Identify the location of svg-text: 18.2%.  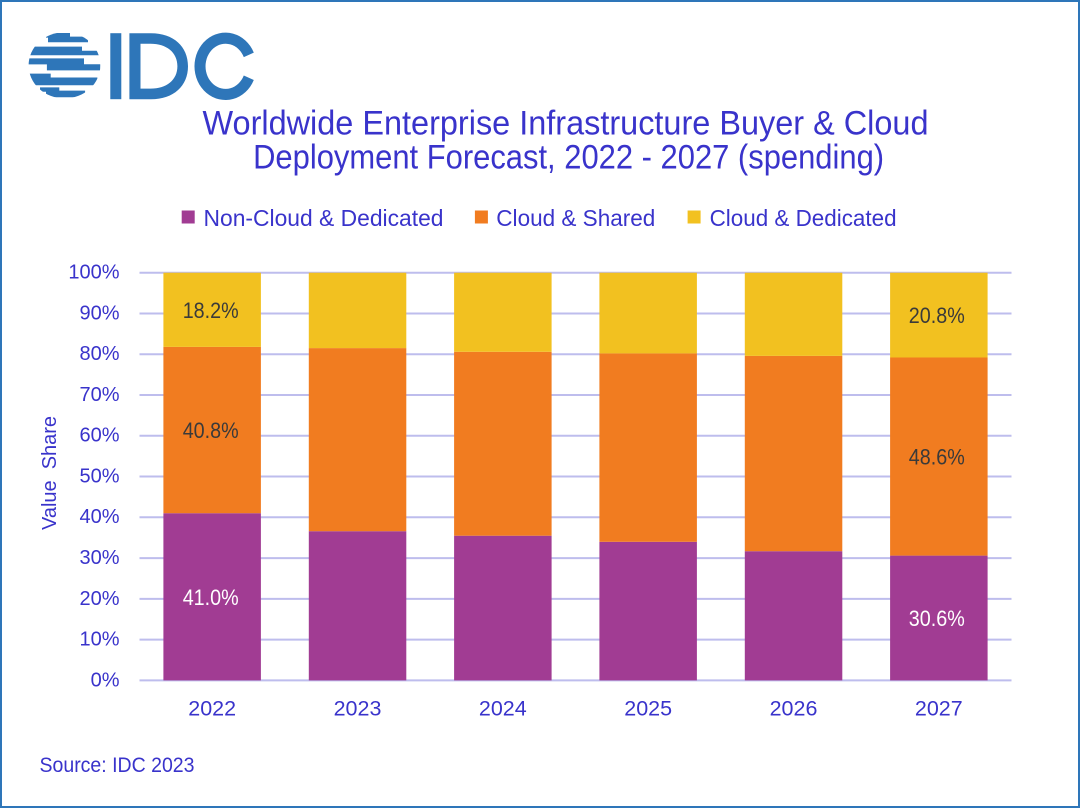
(211, 310).